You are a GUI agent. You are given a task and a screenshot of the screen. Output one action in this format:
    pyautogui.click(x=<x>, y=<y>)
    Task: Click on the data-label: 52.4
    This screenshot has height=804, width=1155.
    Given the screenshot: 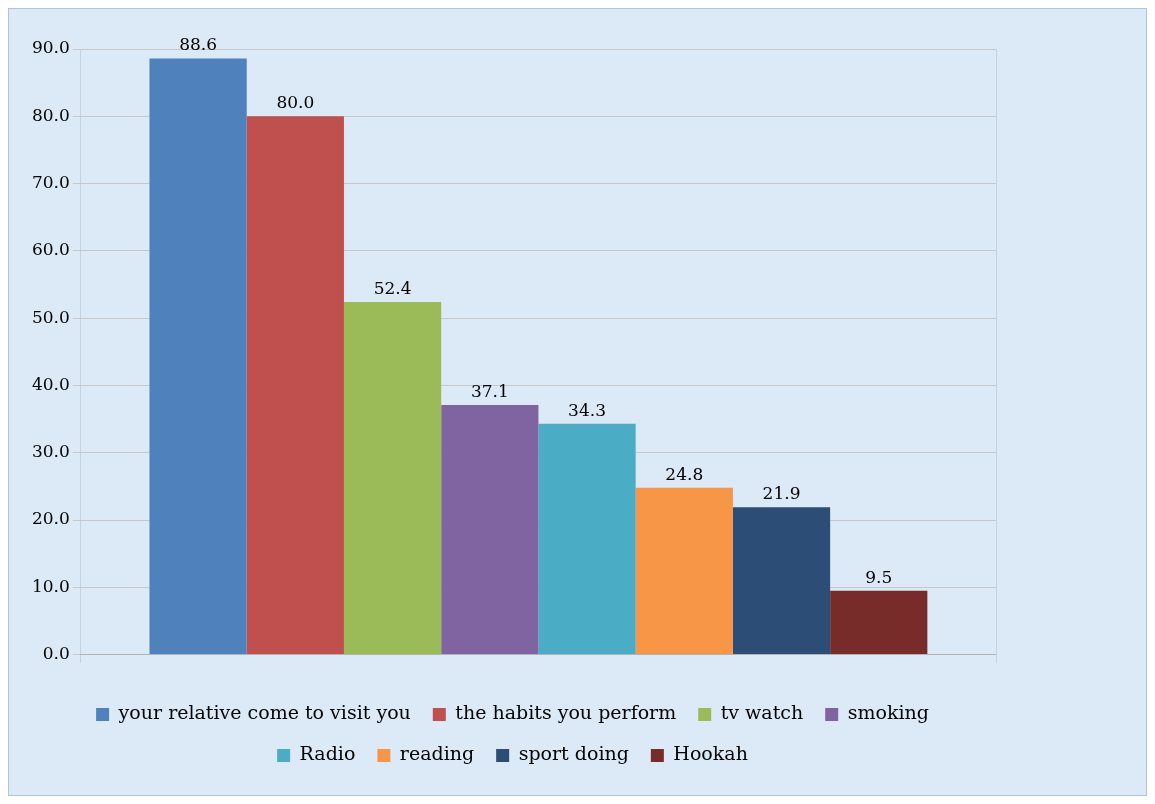 What is the action you would take?
    pyautogui.click(x=392, y=287)
    